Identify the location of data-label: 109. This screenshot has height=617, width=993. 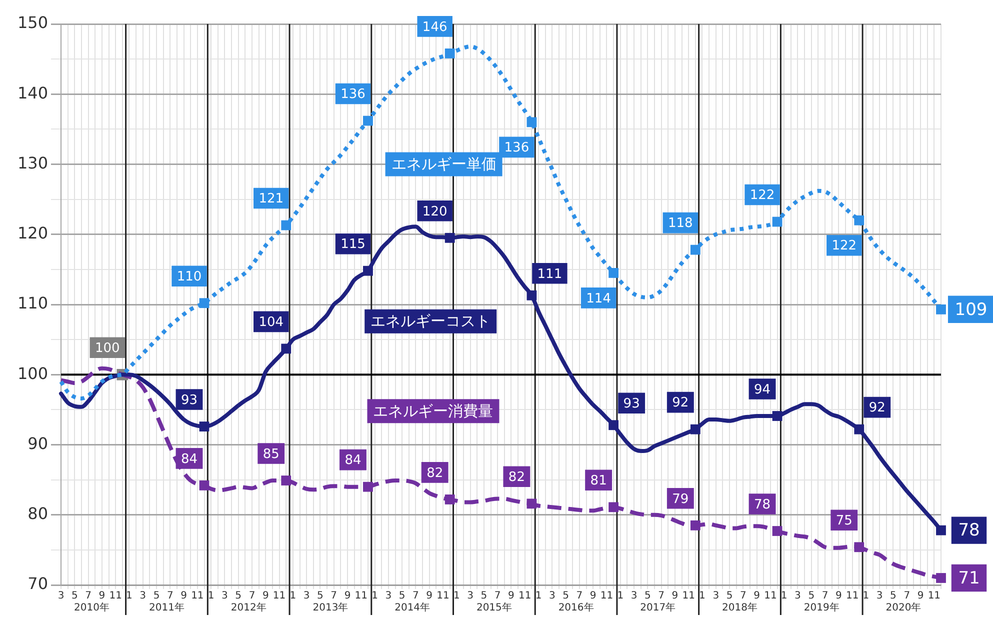
(971, 310).